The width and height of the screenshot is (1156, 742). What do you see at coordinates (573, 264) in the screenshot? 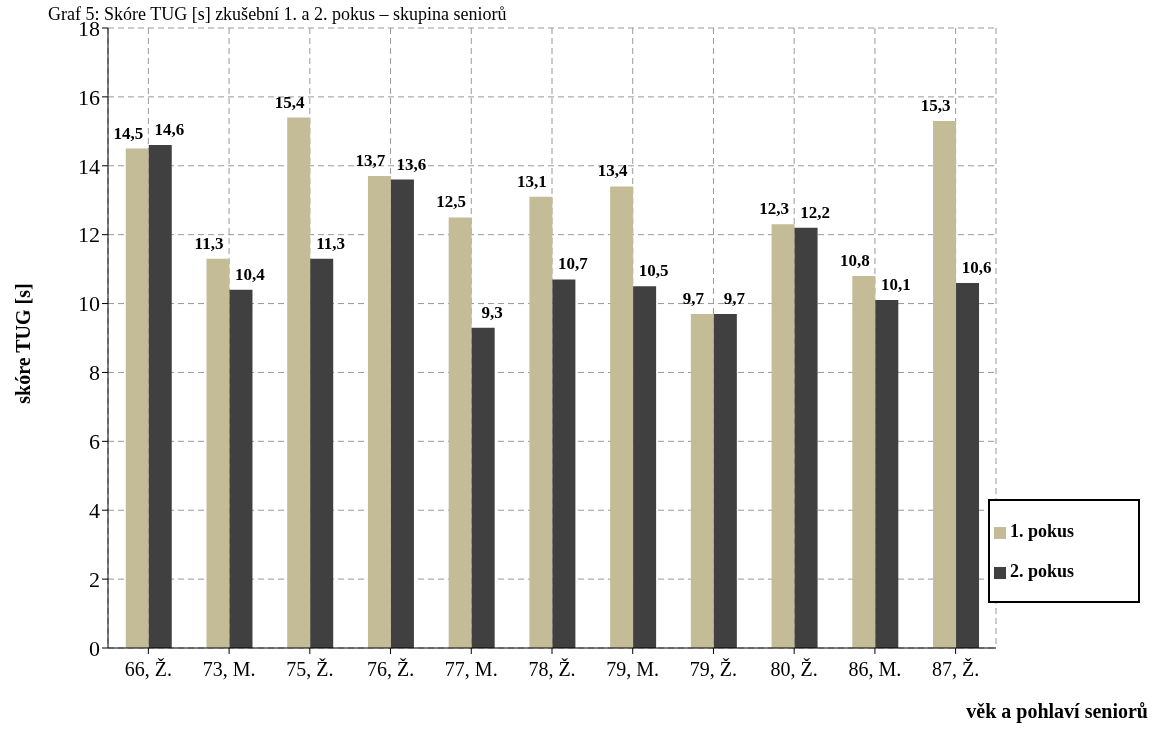
I see `data-label: 10,7` at bounding box center [573, 264].